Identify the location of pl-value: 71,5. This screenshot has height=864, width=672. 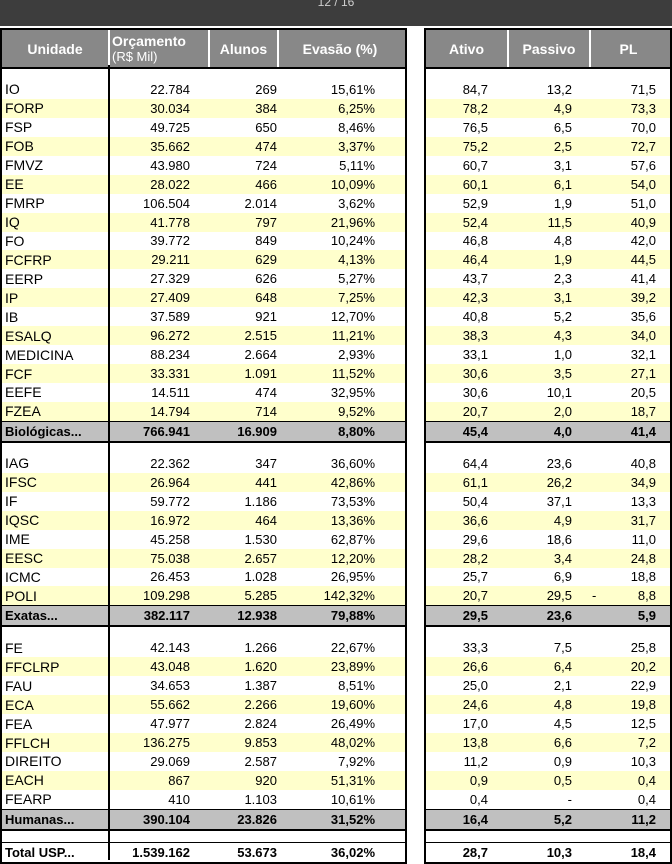
(626, 89).